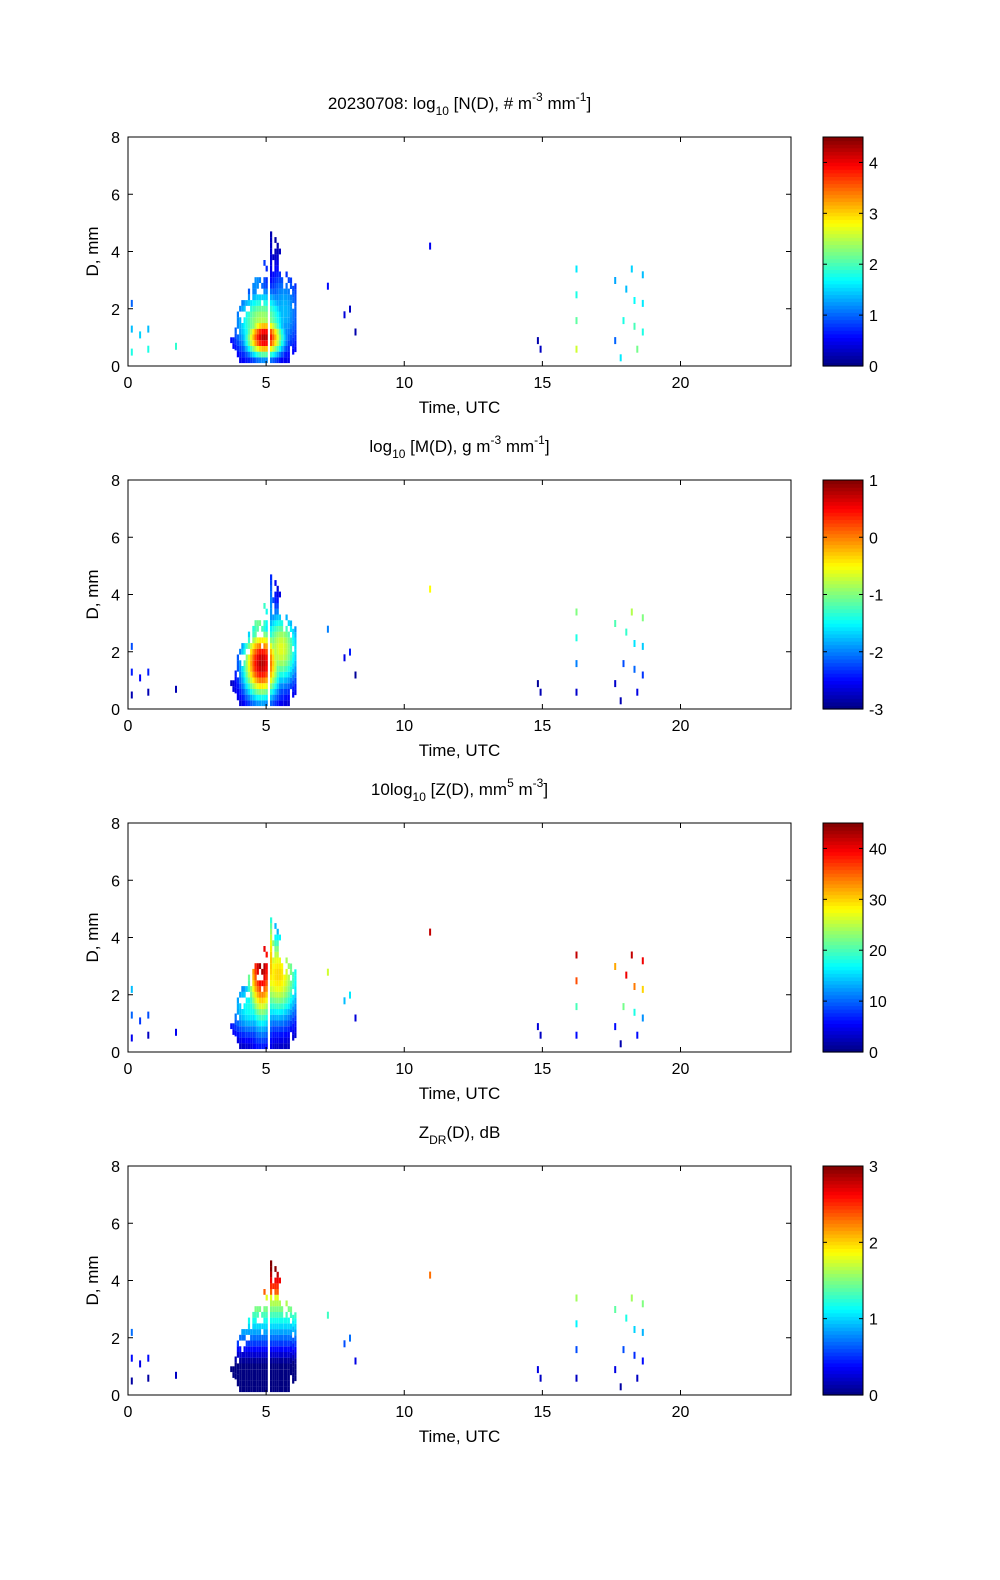  I want to click on title-part: ], so click(545, 789).